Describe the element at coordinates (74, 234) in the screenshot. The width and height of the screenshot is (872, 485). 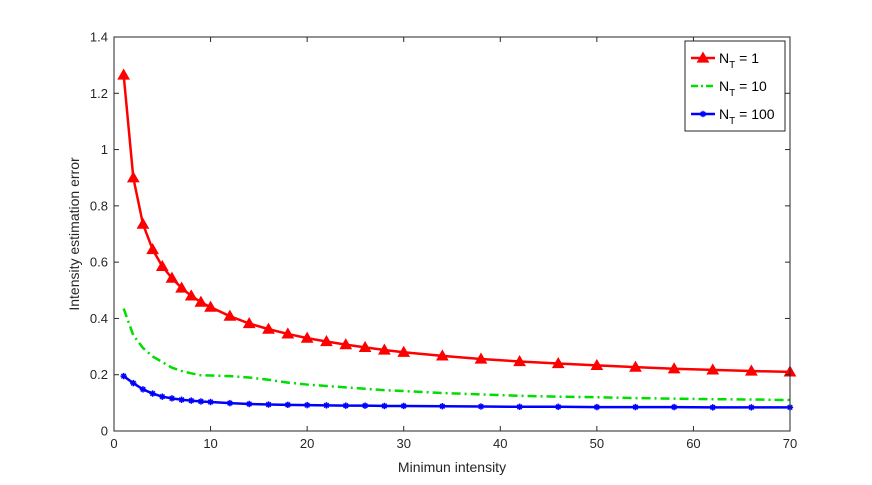
I see `y-axis-label: Intensity estimation error` at that location.